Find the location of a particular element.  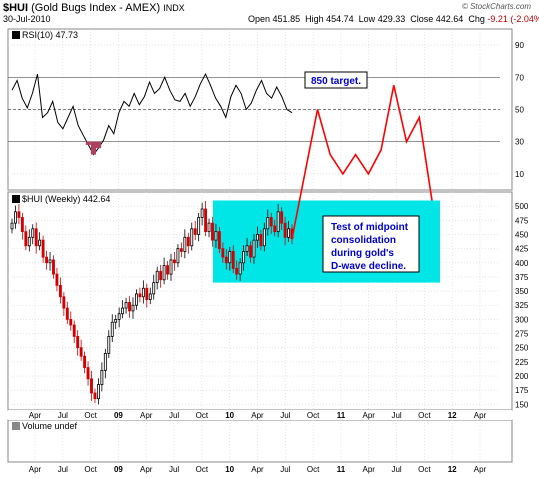

rsi-y-tick-label: 90 is located at coordinates (519, 45).